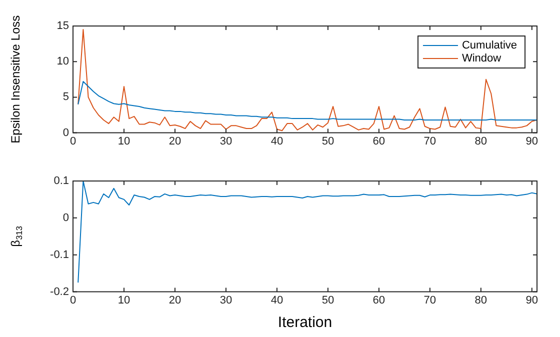 The width and height of the screenshot is (560, 337). I want to click on x-axis-title: Iteration, so click(305, 323).